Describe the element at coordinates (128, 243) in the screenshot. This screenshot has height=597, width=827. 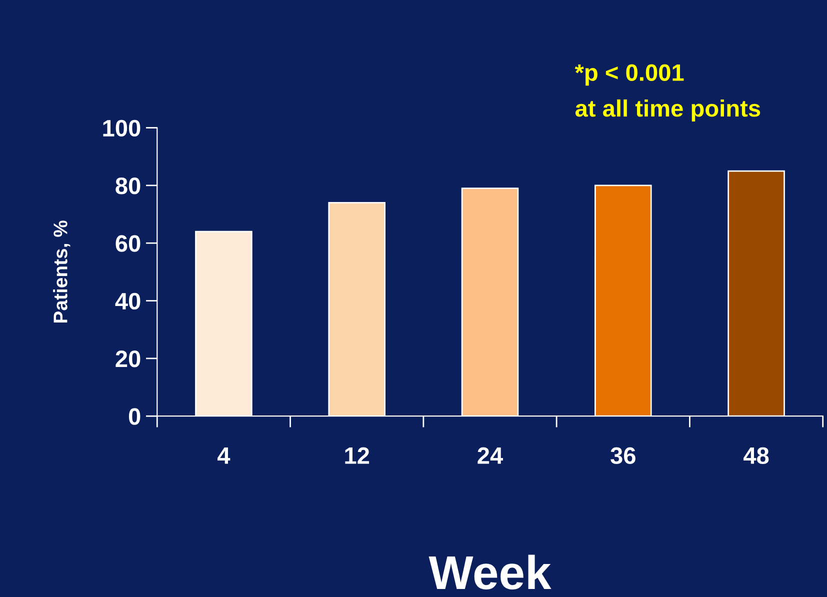
I see `y-tick-label: 60` at that location.